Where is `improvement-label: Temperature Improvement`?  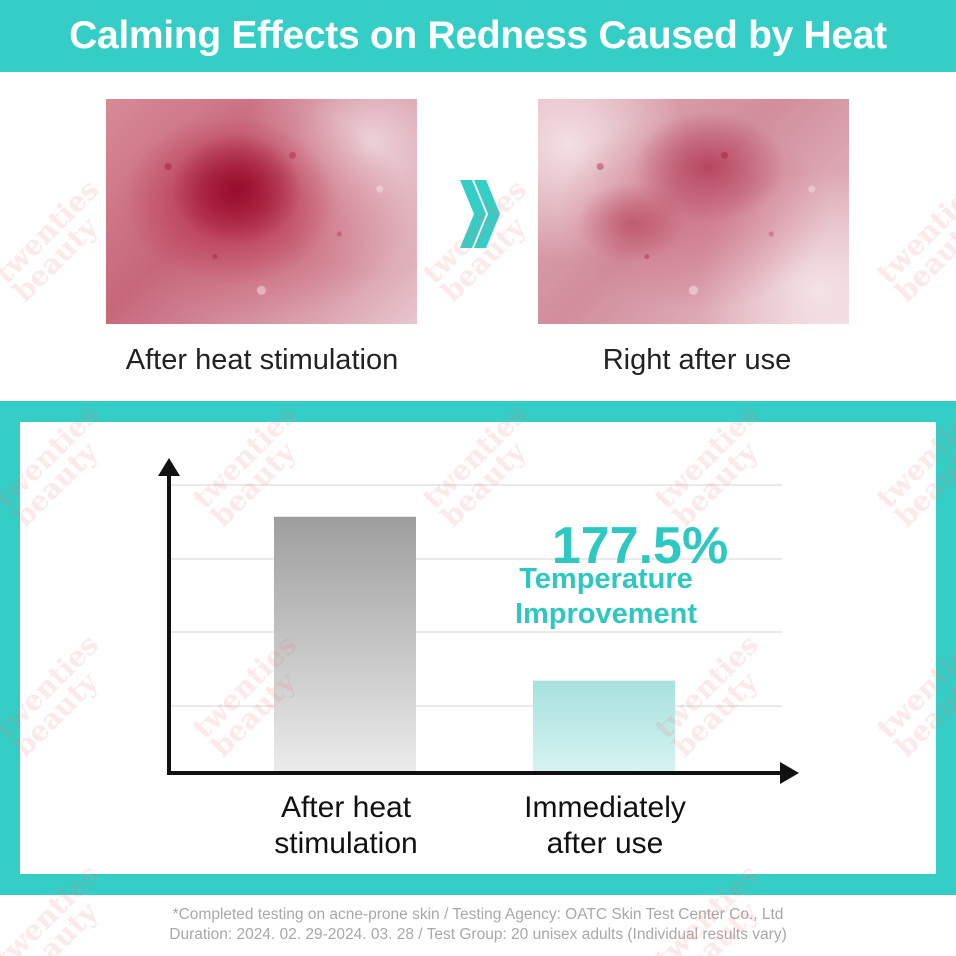 improvement-label: Temperature Improvement is located at coordinates (606, 597).